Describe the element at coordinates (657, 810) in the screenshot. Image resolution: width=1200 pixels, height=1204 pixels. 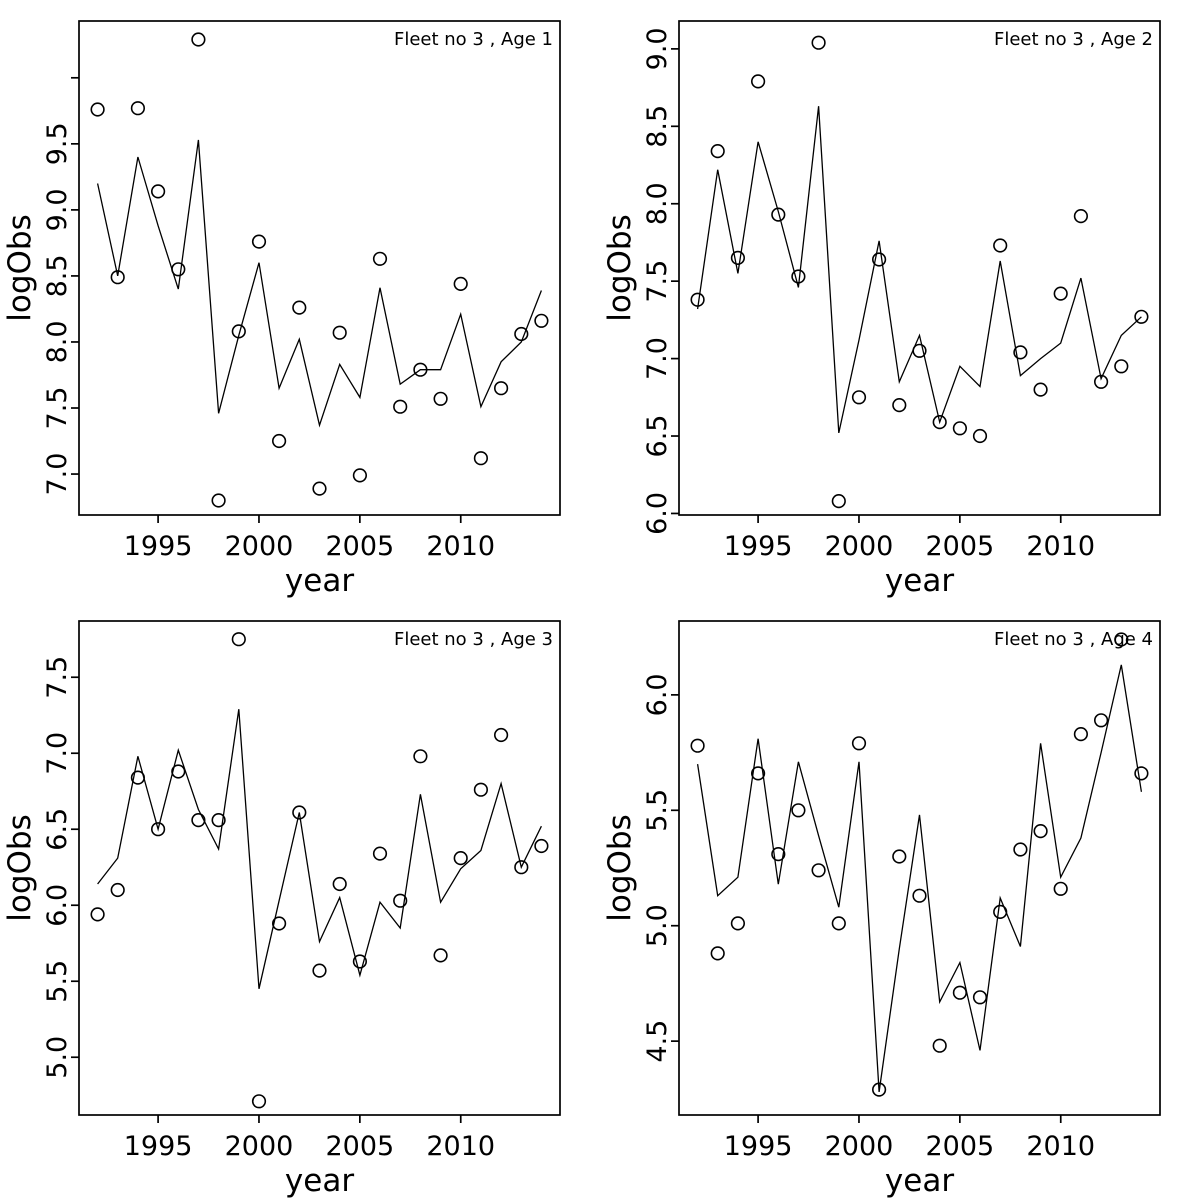
I see `y-tick-label: 5.5` at that location.